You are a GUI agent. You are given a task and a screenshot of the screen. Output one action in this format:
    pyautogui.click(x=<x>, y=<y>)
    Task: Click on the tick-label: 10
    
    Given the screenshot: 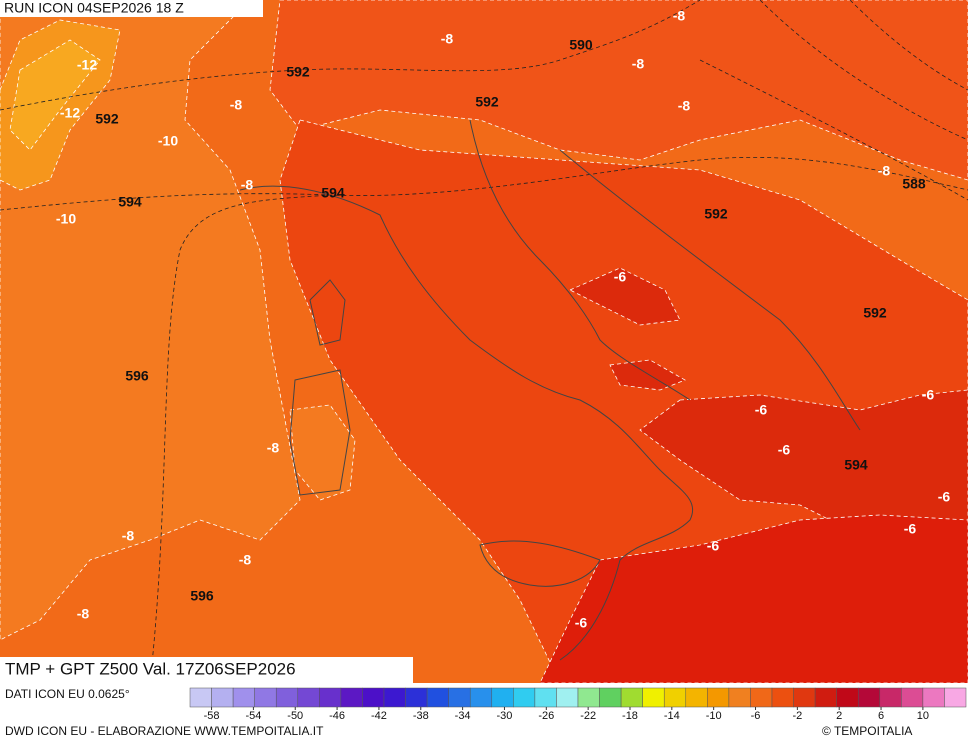 What is the action you would take?
    pyautogui.click(x=923, y=716)
    